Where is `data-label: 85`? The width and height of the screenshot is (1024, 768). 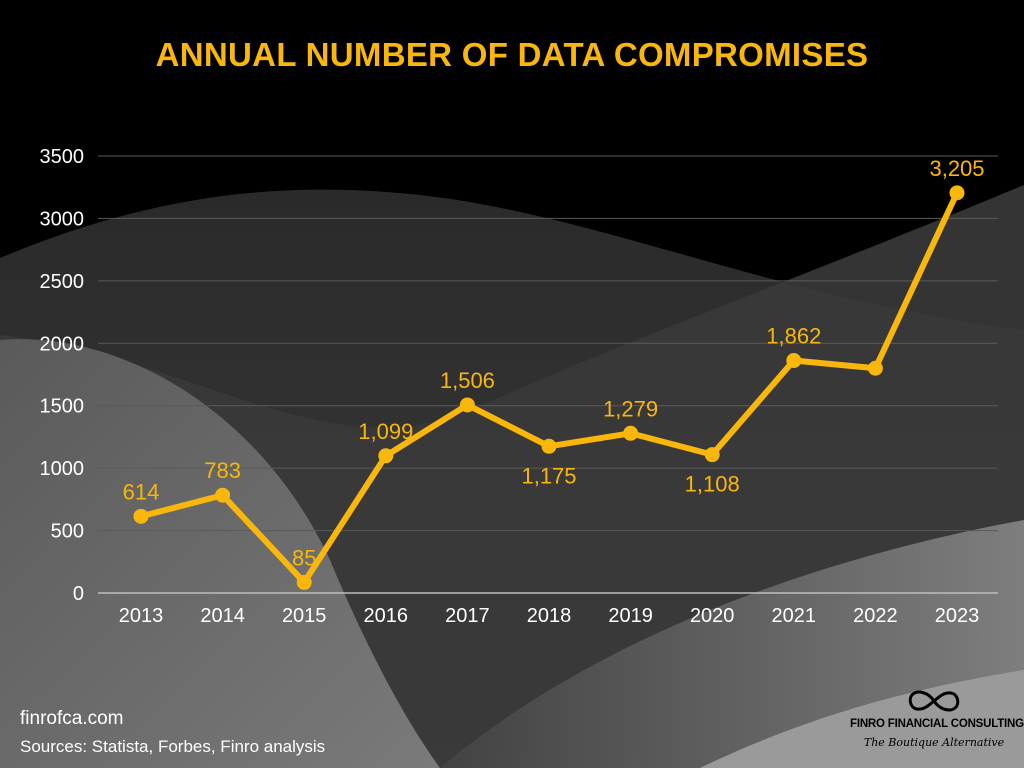 data-label: 85 is located at coordinates (304, 557).